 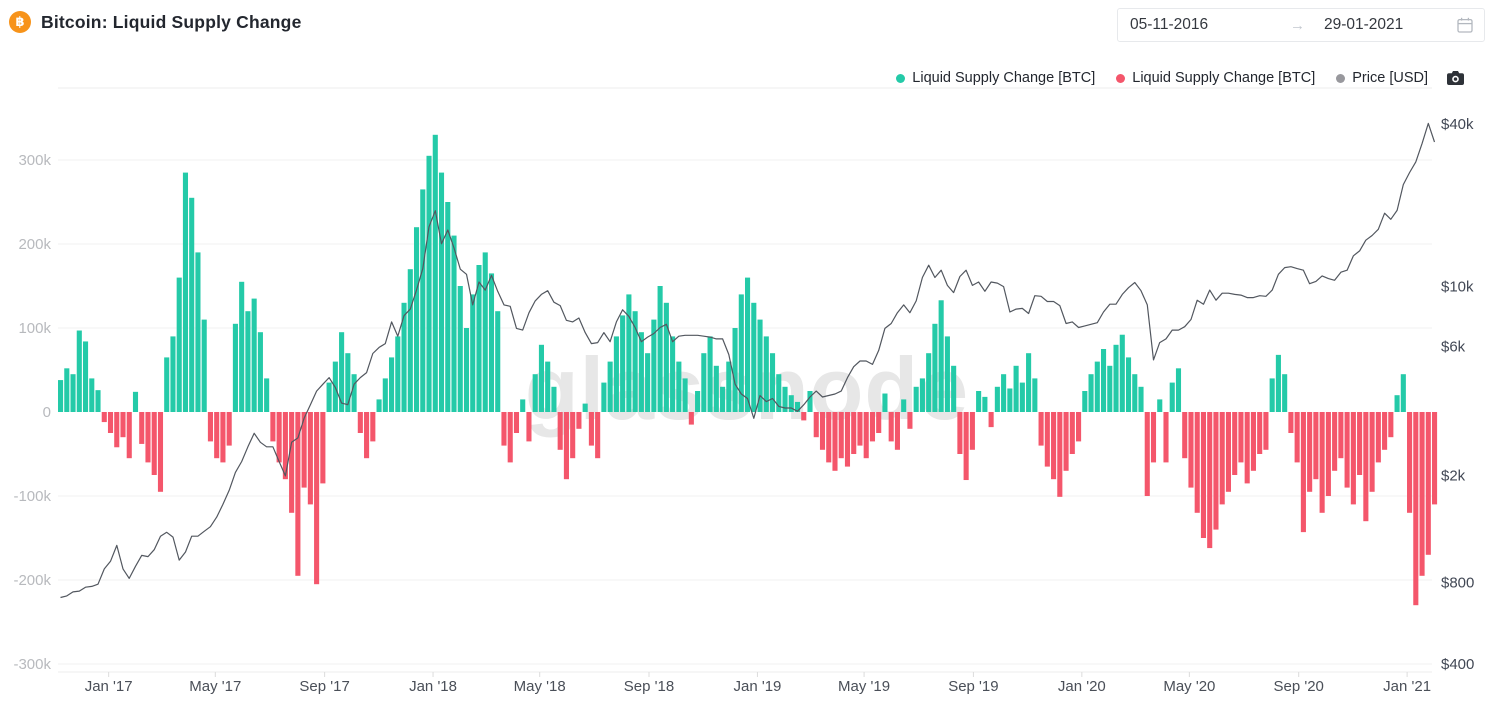 I want to click on svg-text: $800, so click(x=1457, y=583).